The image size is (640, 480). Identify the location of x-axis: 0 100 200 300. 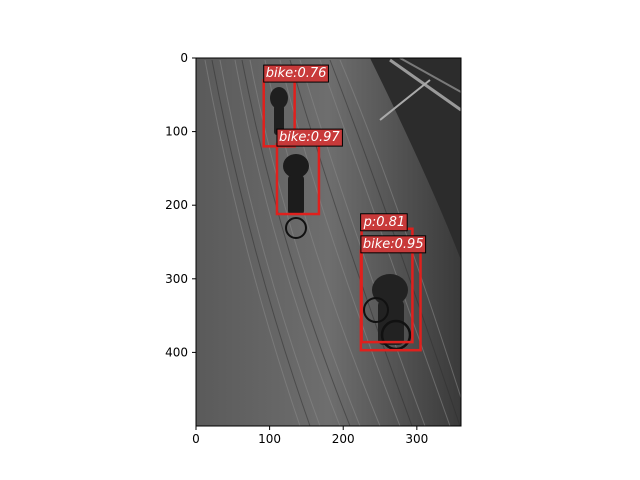
(310, 436).